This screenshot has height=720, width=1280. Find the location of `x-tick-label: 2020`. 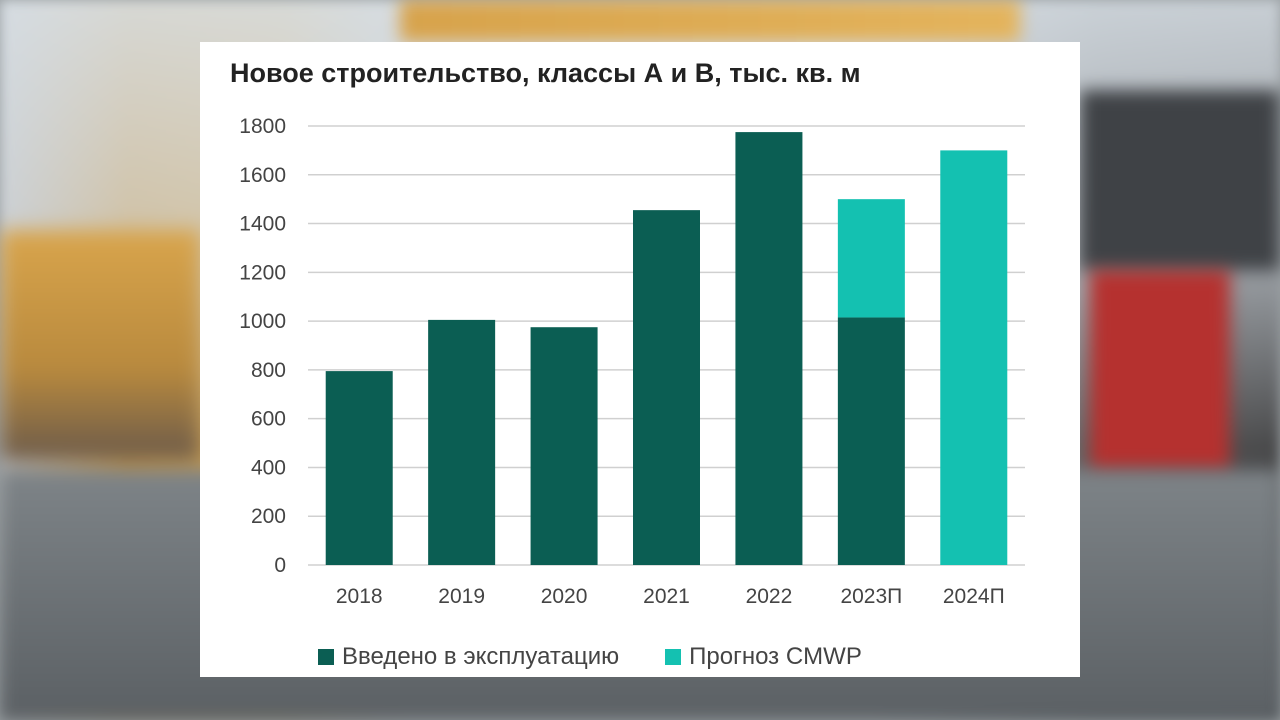

x-tick-label: 2020 is located at coordinates (564, 596).